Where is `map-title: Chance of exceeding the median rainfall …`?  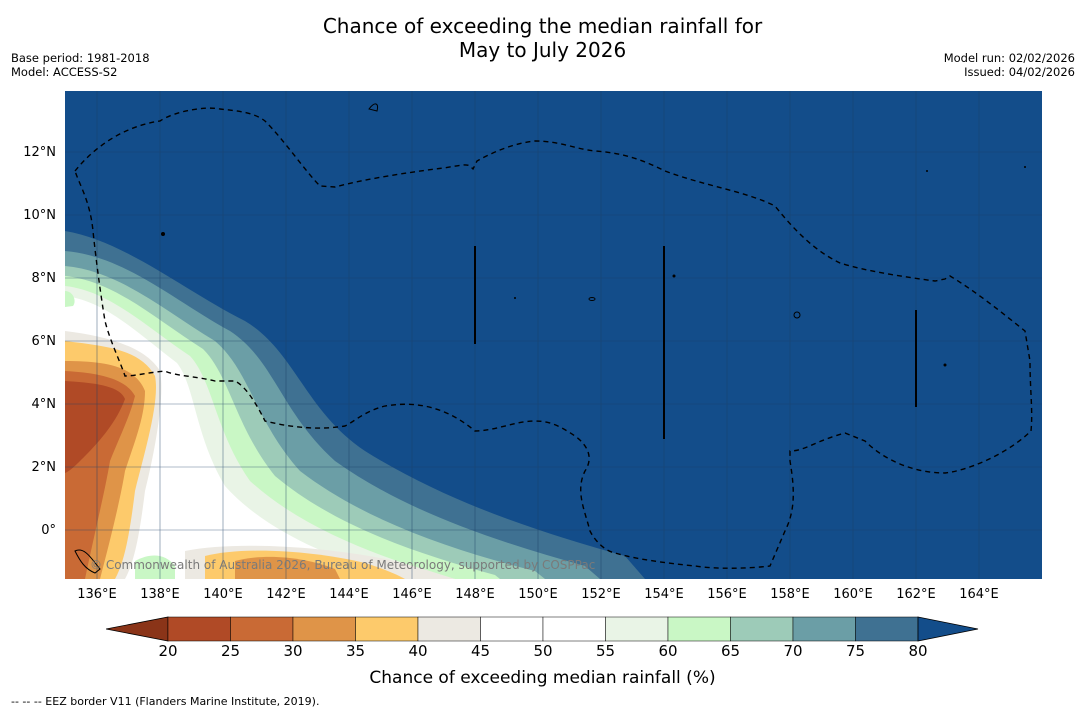 map-title: Chance of exceeding the median rainfall … is located at coordinates (542, 38).